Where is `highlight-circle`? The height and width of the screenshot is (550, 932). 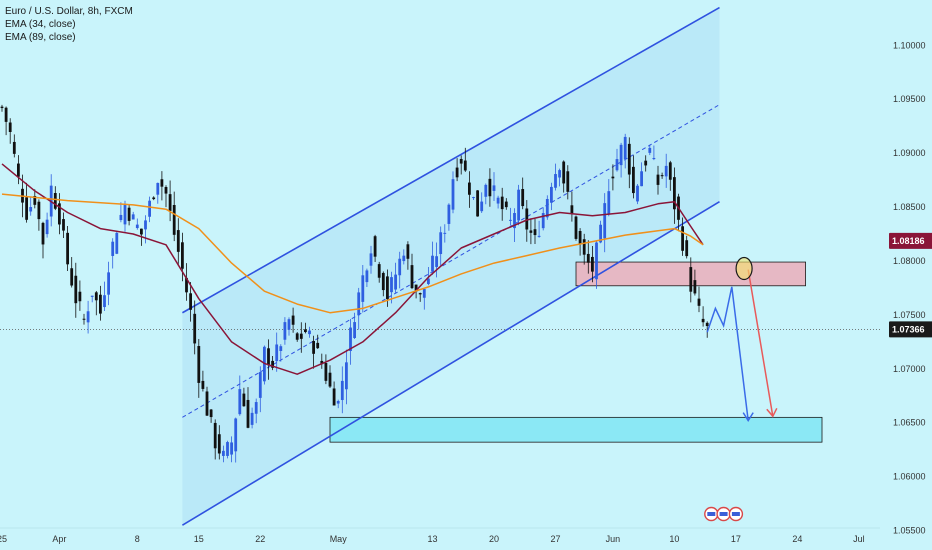
highlight-circle is located at coordinates (744, 268).